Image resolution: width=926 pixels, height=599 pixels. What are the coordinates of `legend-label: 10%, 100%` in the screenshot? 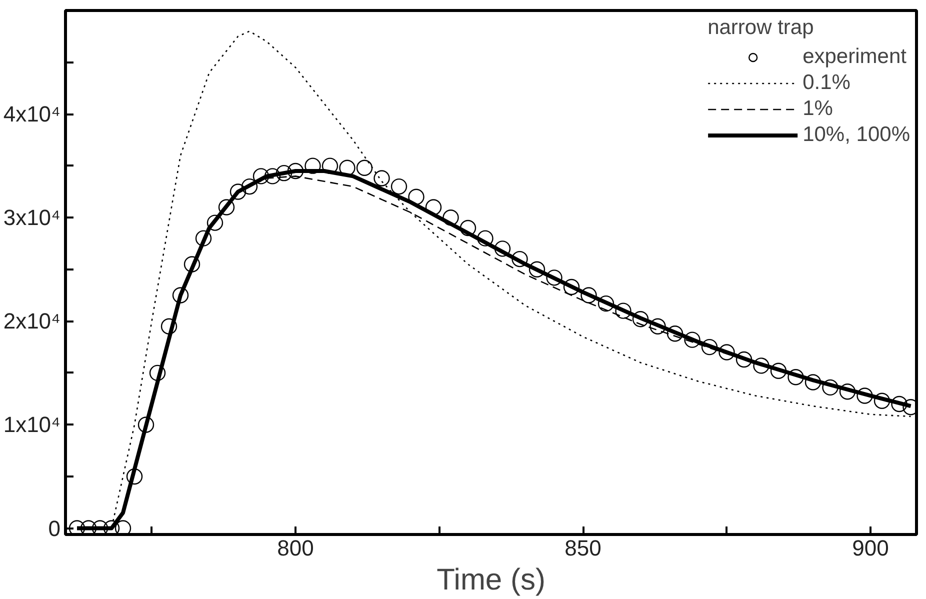 It's located at (856, 135).